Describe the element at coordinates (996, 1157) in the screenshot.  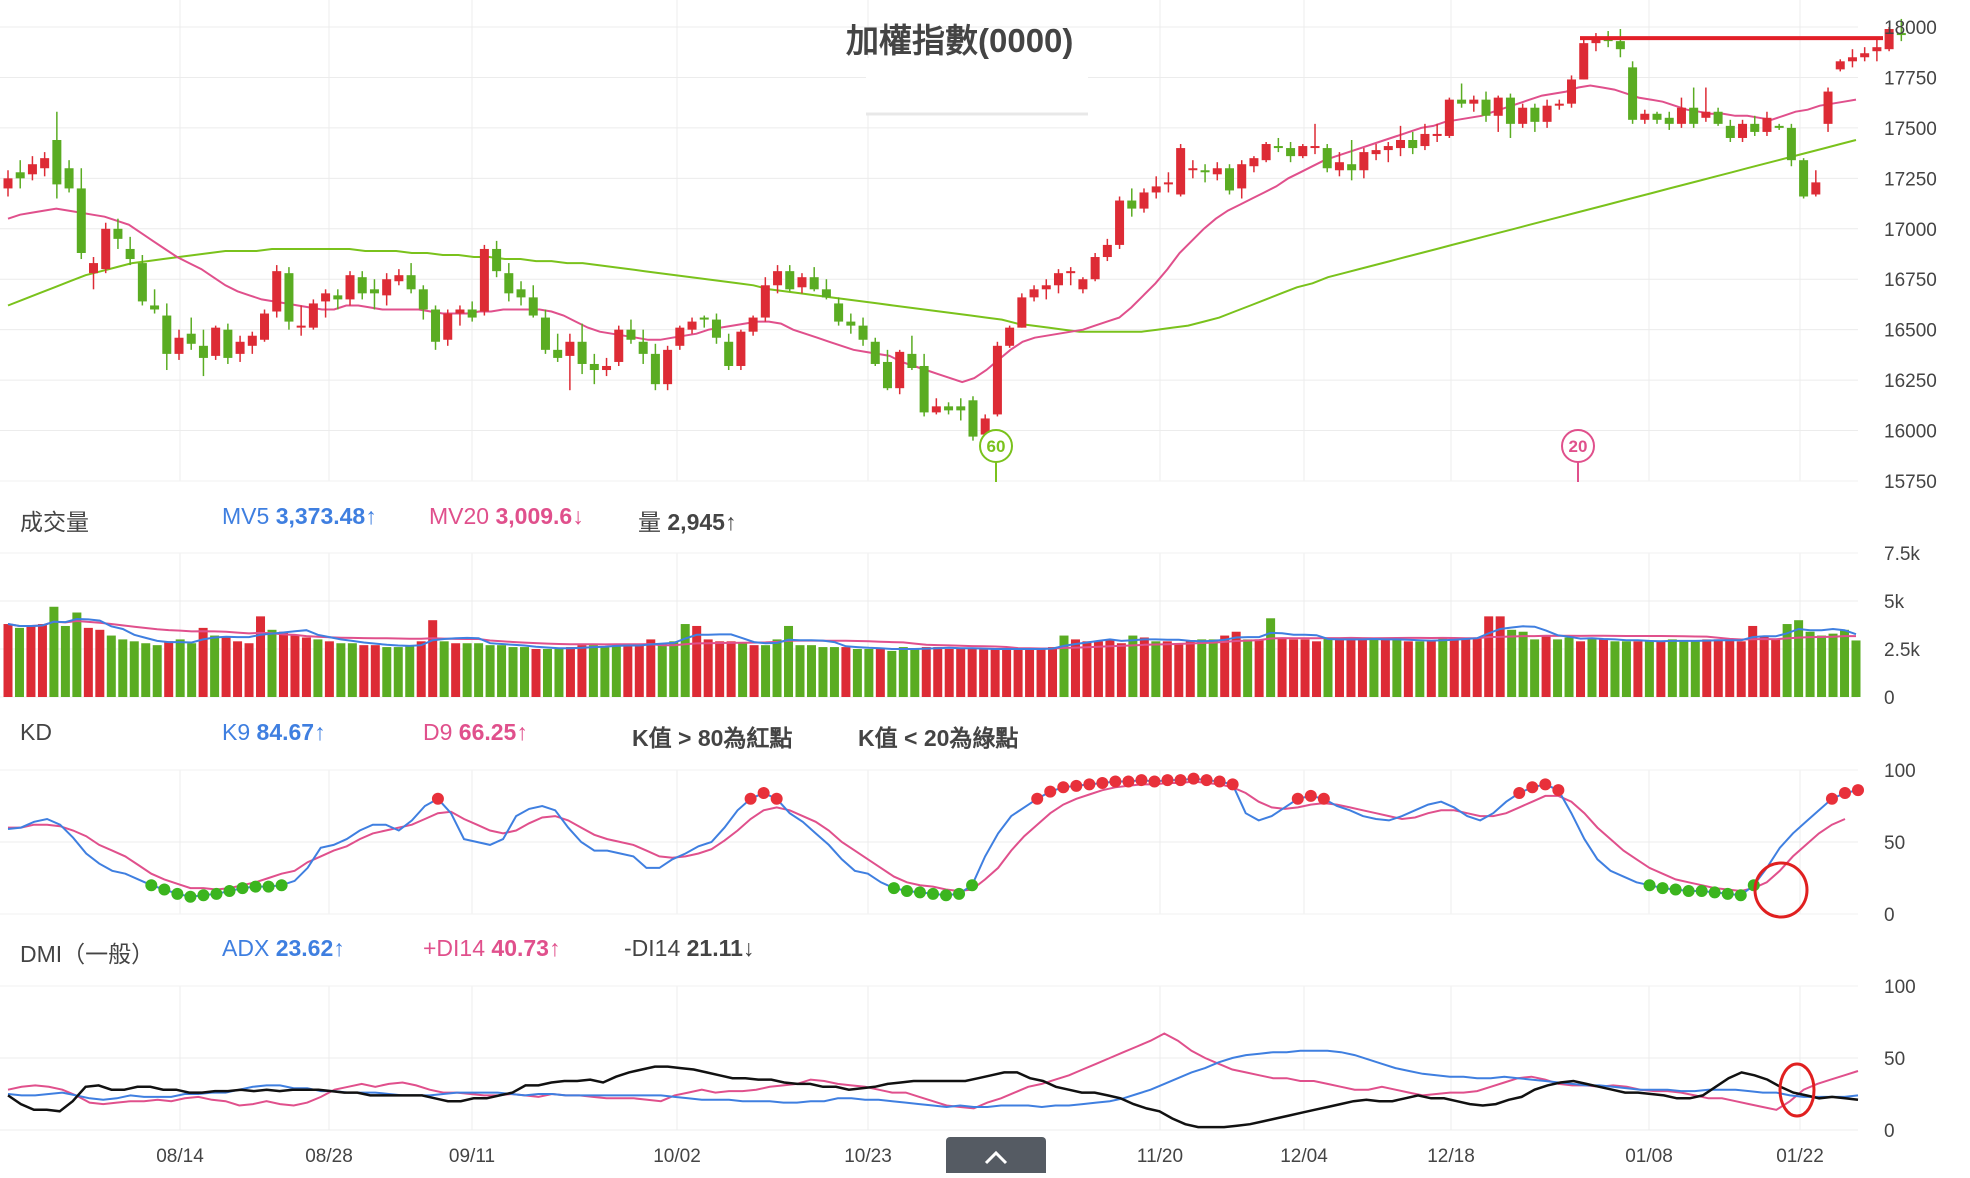
I see `chevron-up-icon` at that location.